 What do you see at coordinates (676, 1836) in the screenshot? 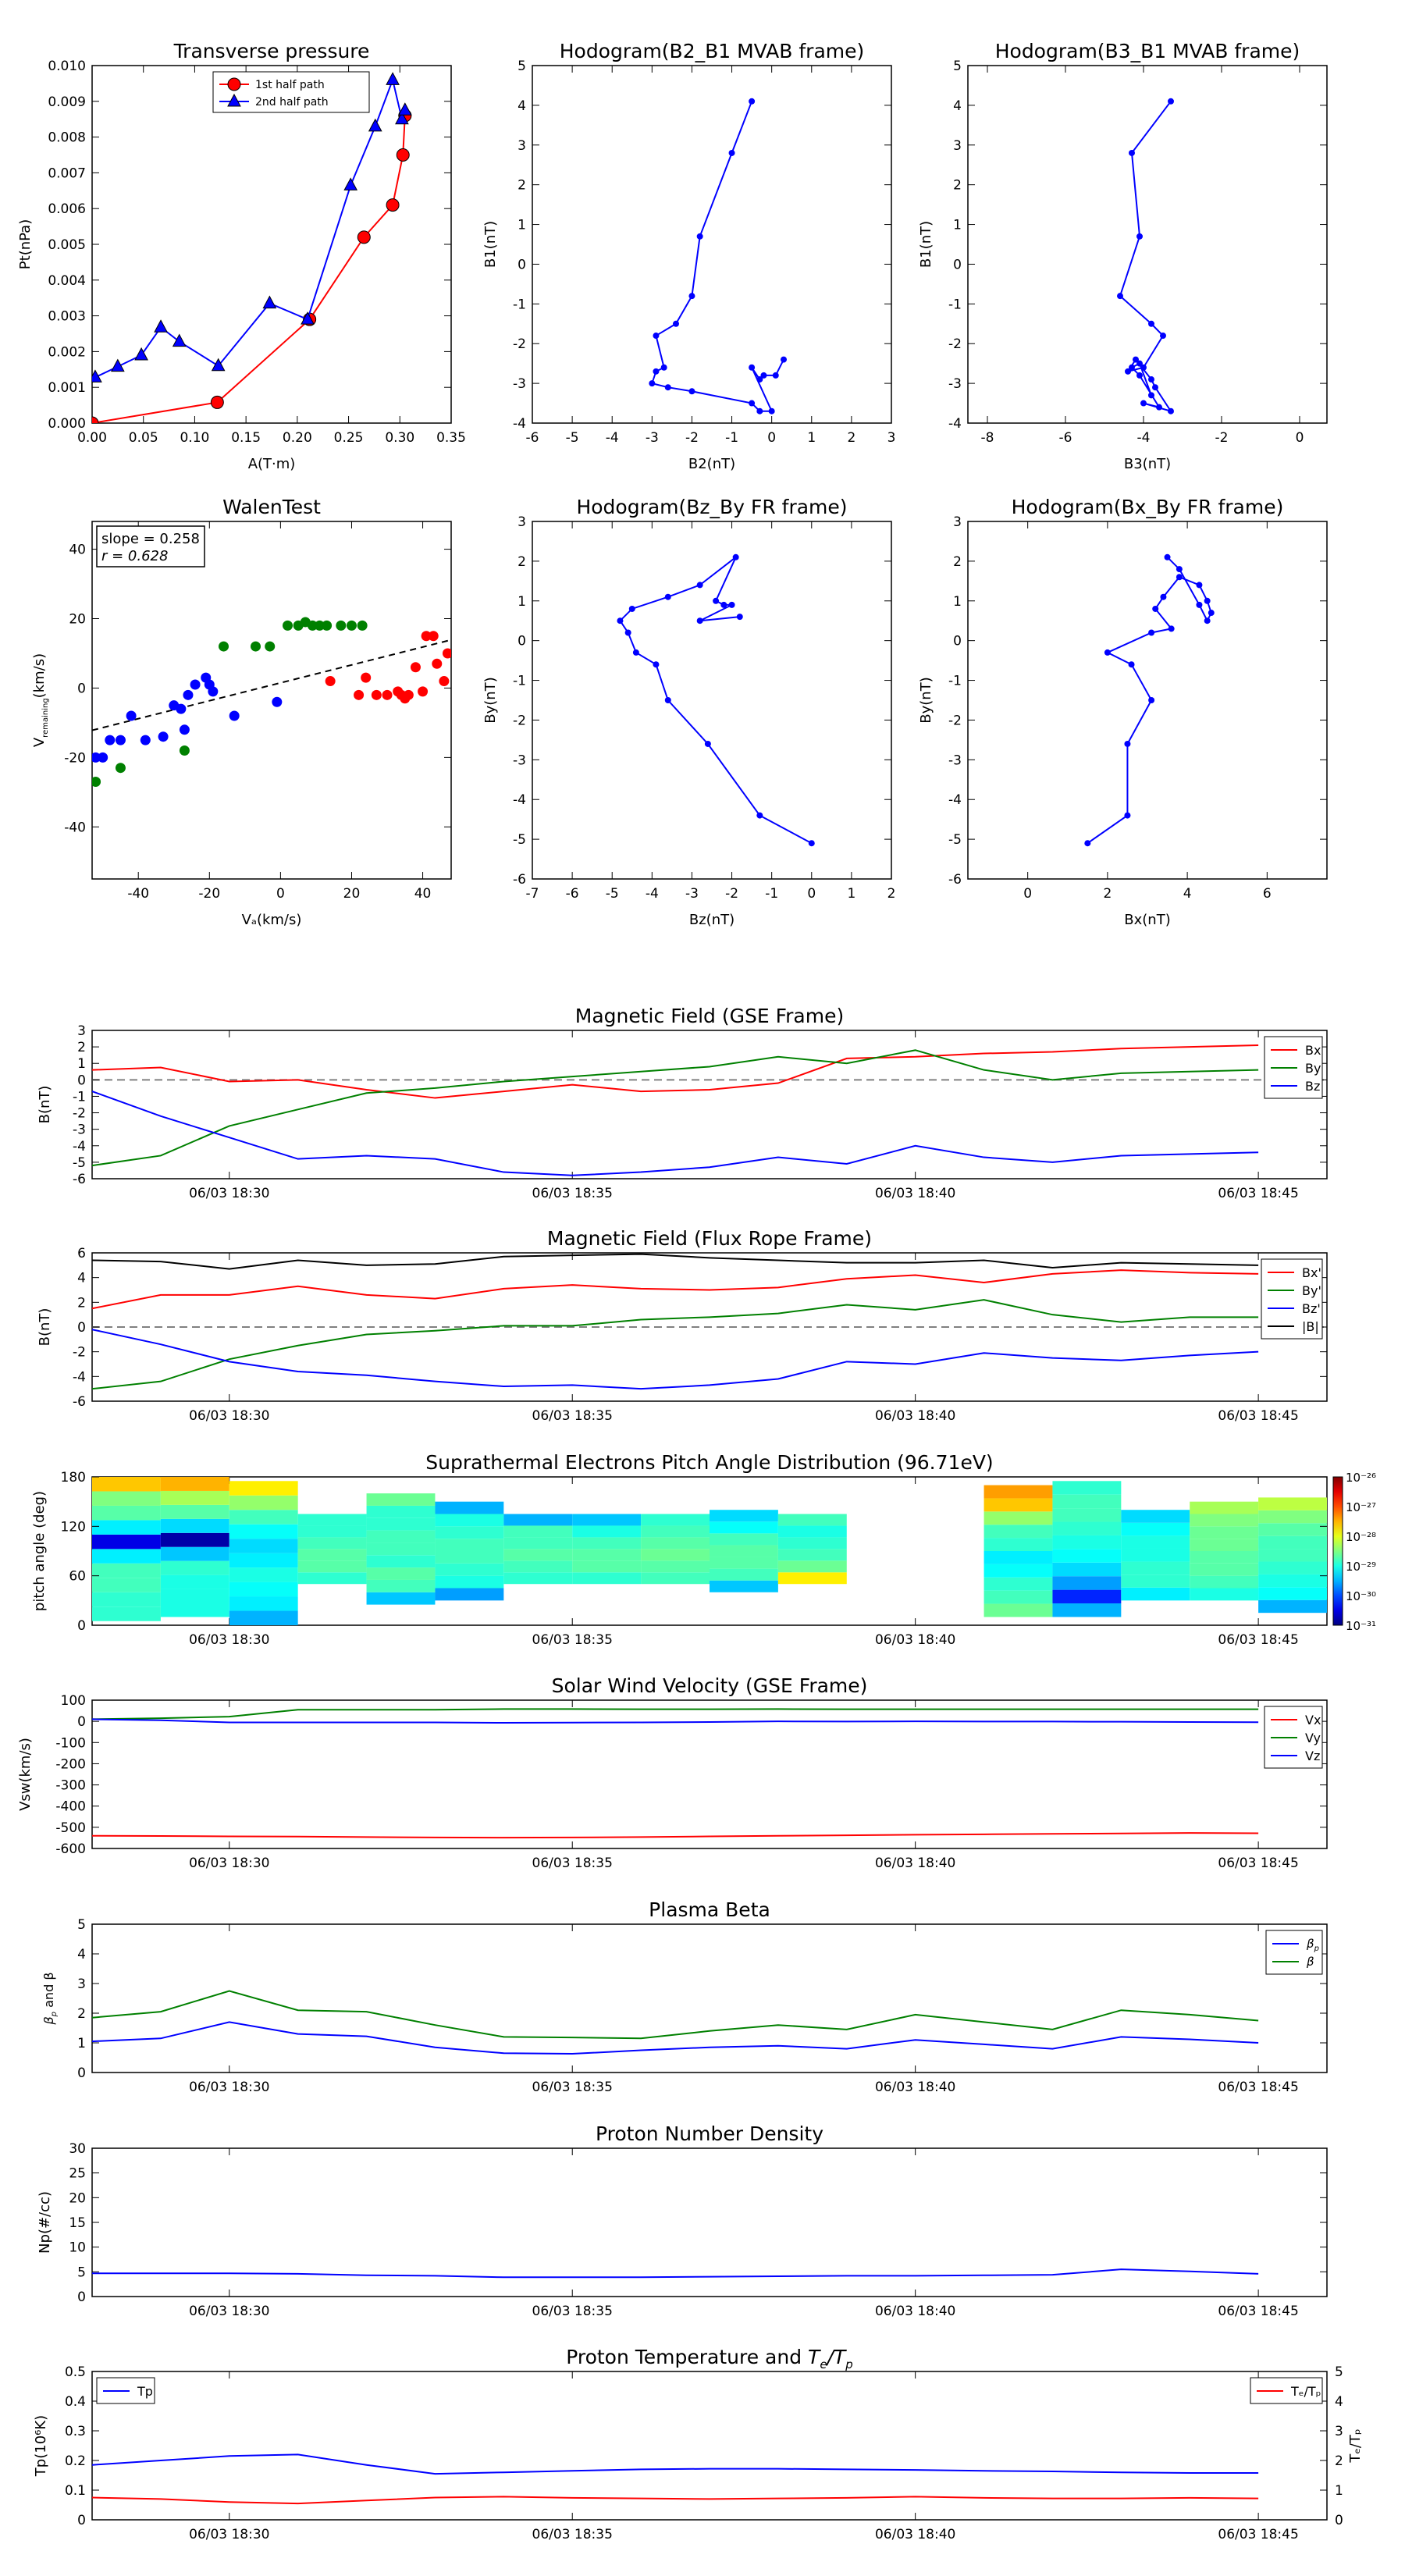
I see `vsw-line-Vx` at bounding box center [676, 1836].